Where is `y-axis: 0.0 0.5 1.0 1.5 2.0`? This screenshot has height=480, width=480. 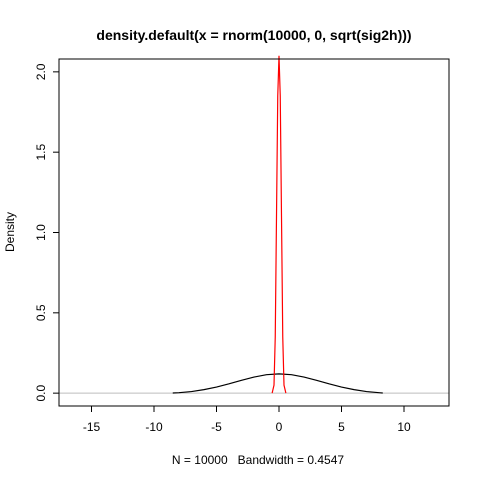
y-axis: 0.0 0.5 1.0 1.5 2.0 is located at coordinates (47, 232).